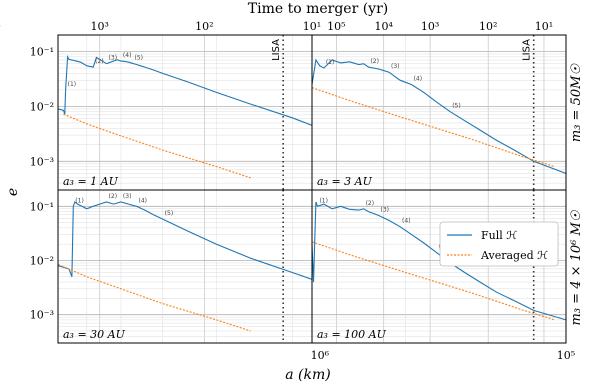 This screenshot has height=390, width=595. What do you see at coordinates (94, 334) in the screenshot?
I see `panel-label: a₃ = 30 AU` at bounding box center [94, 334].